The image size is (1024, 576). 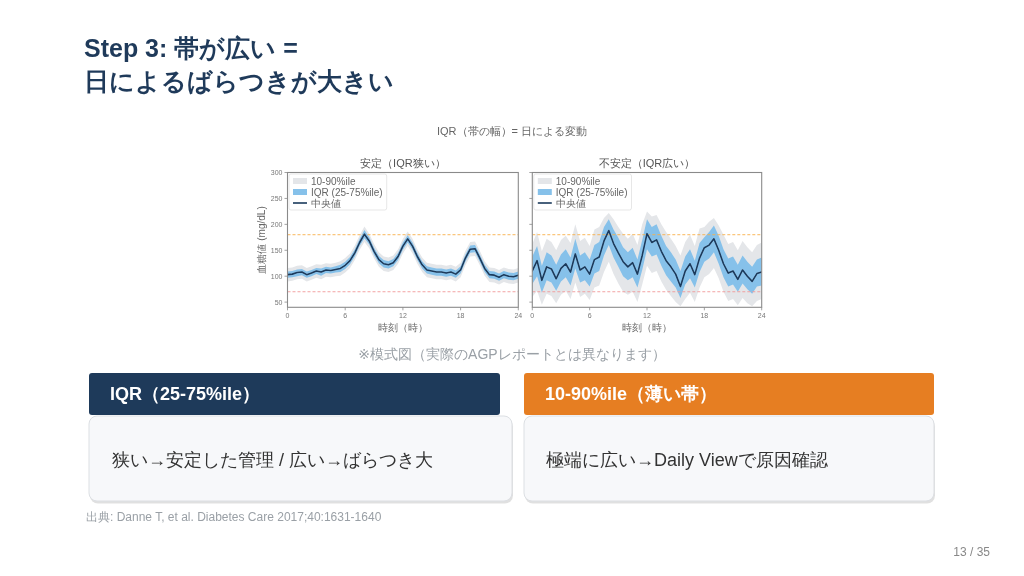 What do you see at coordinates (972, 552) in the screenshot?
I see `text: 13 / 35` at bounding box center [972, 552].